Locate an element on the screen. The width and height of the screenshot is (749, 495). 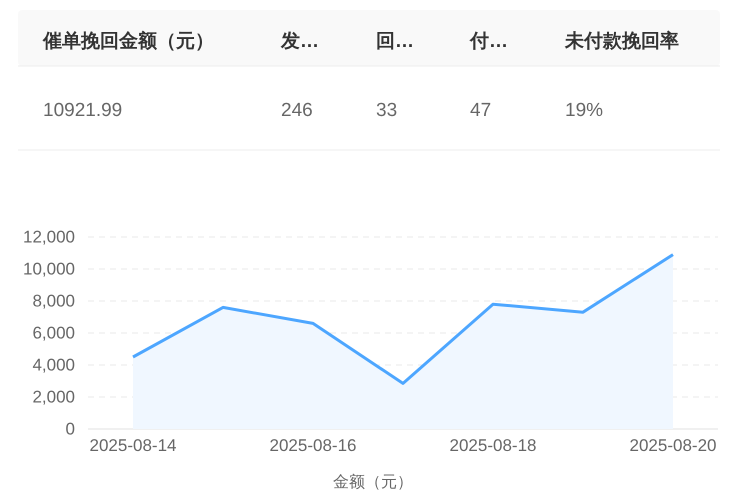
x-tick-label: 2025-08-20 is located at coordinates (673, 446).